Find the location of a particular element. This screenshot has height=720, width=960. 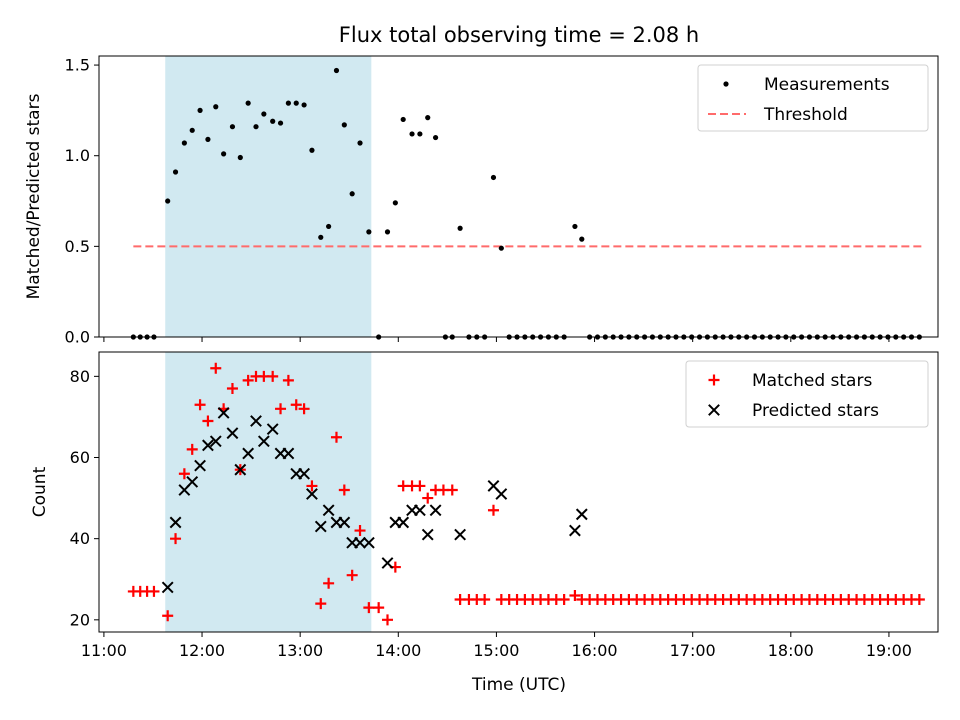

y-tick-label: 80 is located at coordinates (80, 376).